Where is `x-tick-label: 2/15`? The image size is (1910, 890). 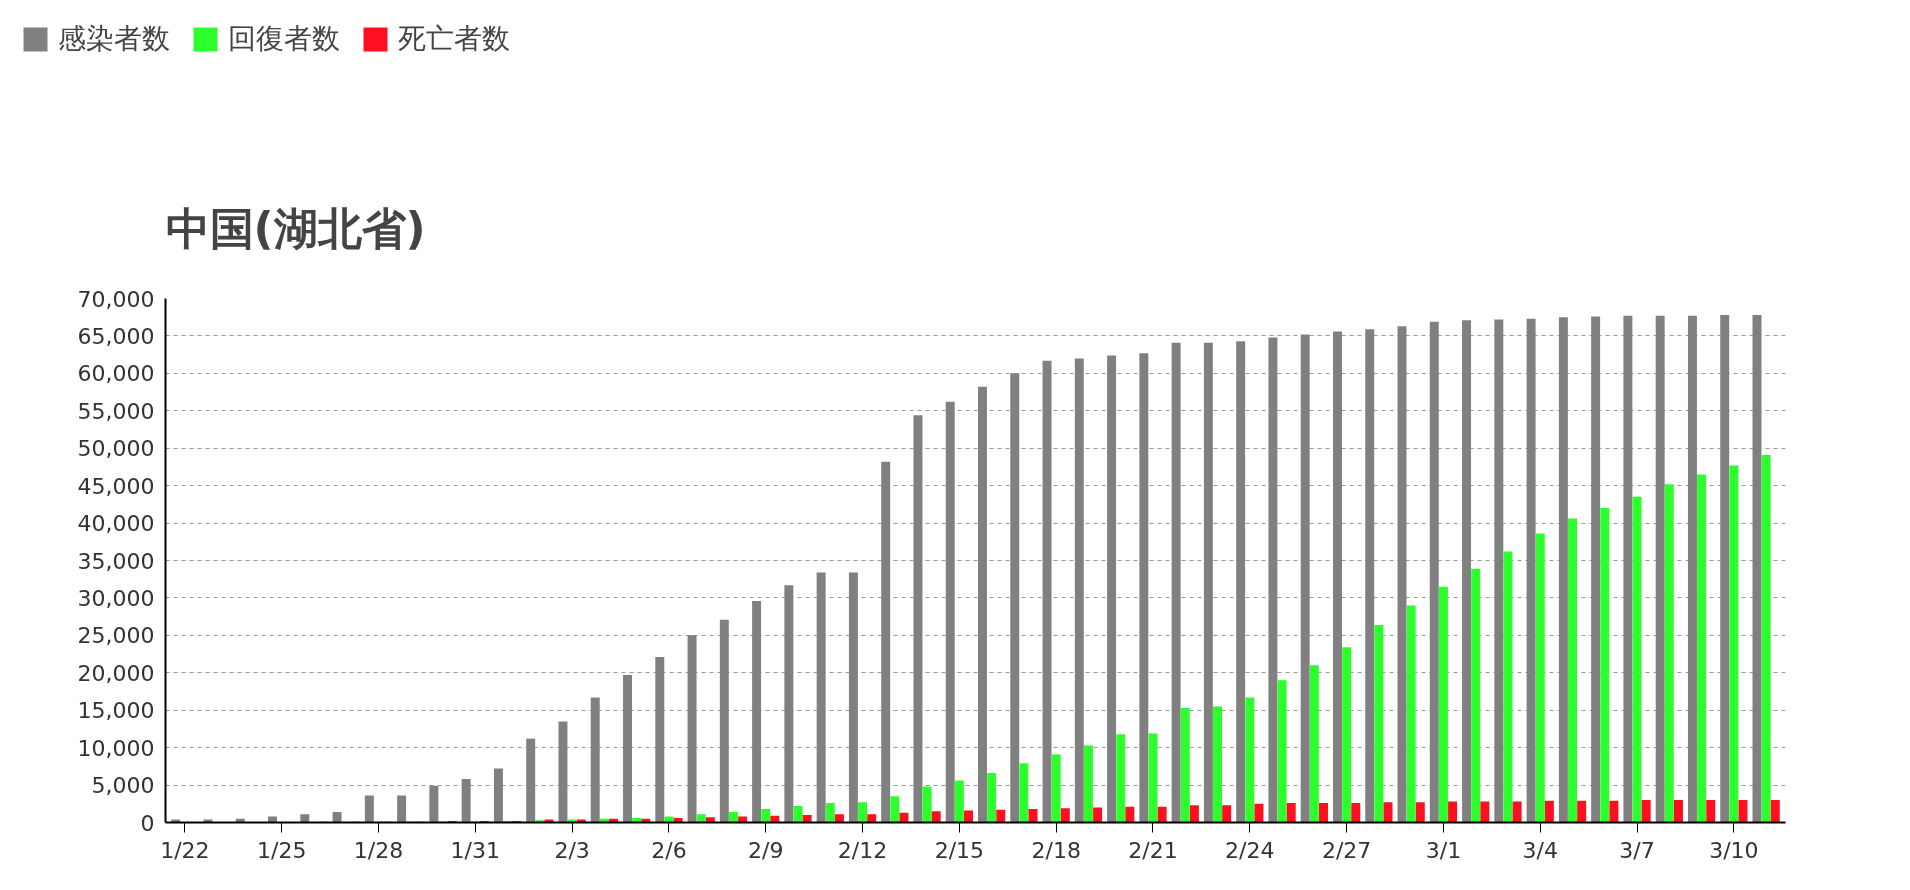 x-tick-label: 2/15 is located at coordinates (959, 850).